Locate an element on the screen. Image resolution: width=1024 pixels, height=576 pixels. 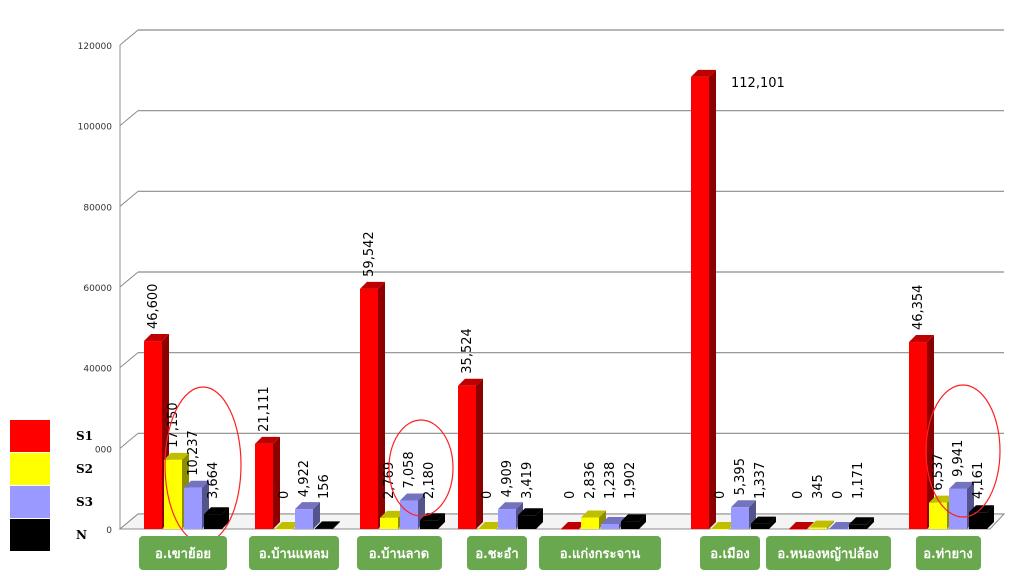
category-label: อ.เขาย้อย is located at coordinates (183, 553).